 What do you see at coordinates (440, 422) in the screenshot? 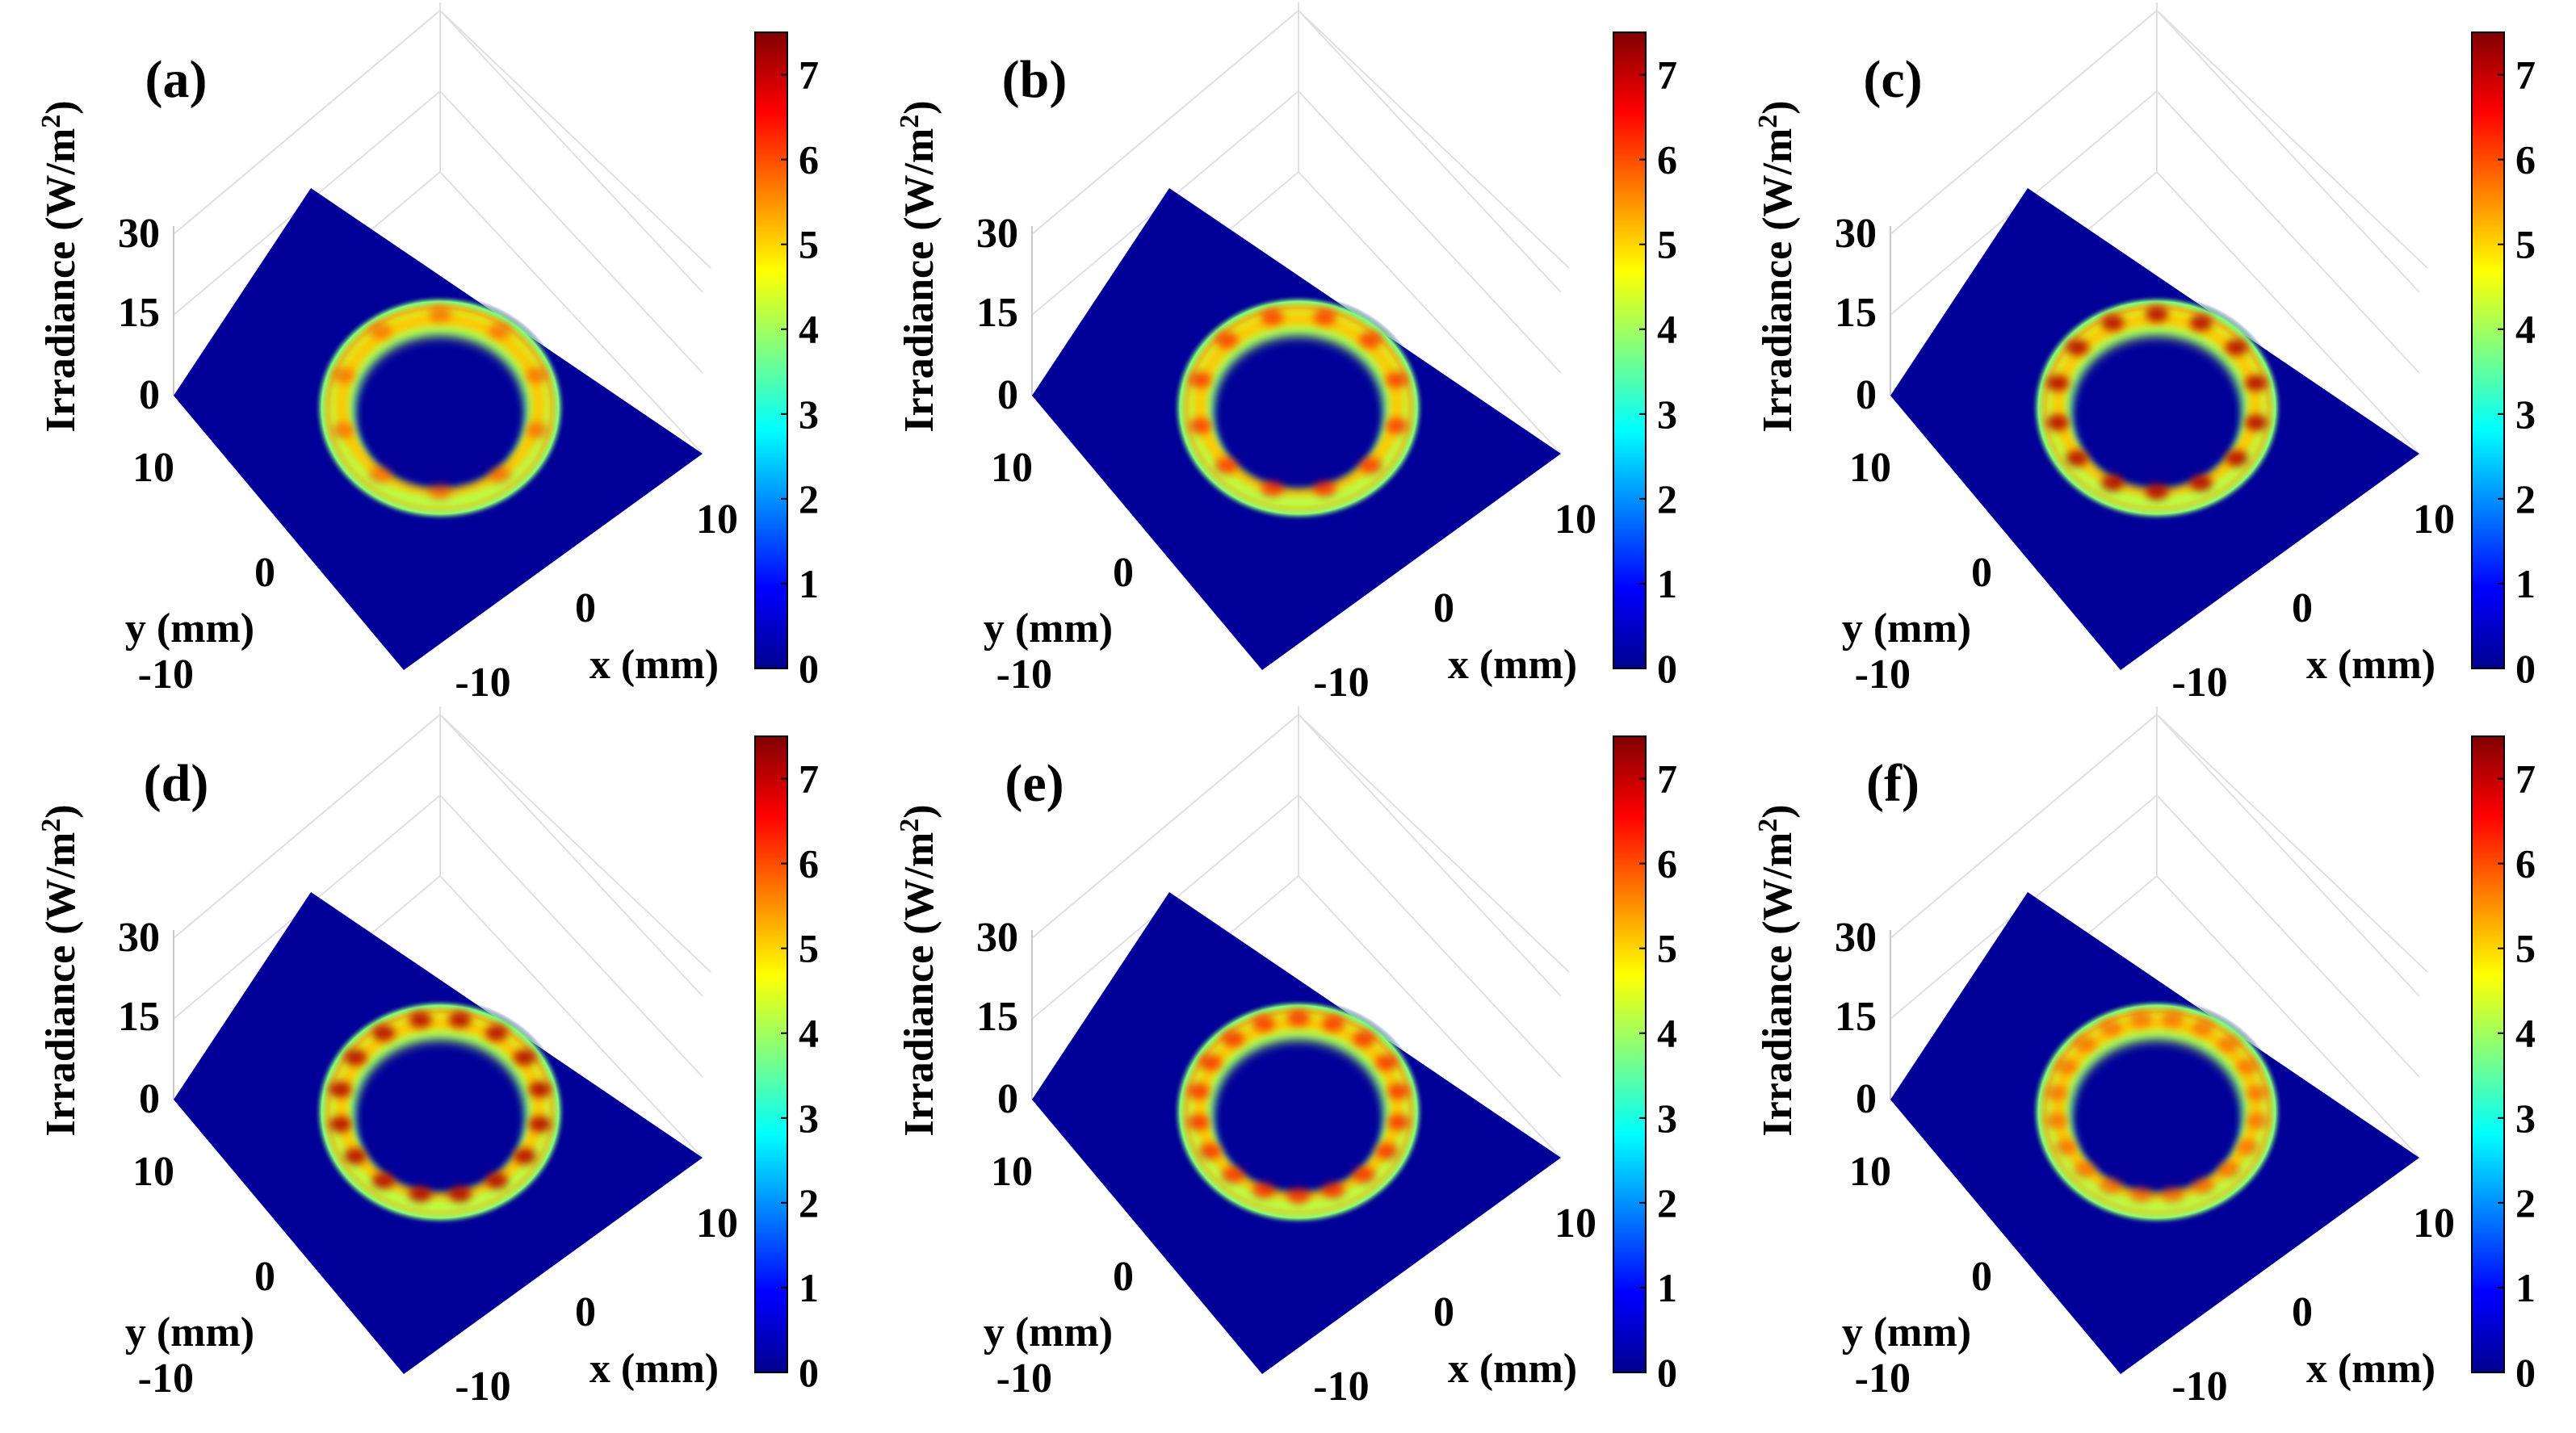
I see `ring-hole` at bounding box center [440, 422].